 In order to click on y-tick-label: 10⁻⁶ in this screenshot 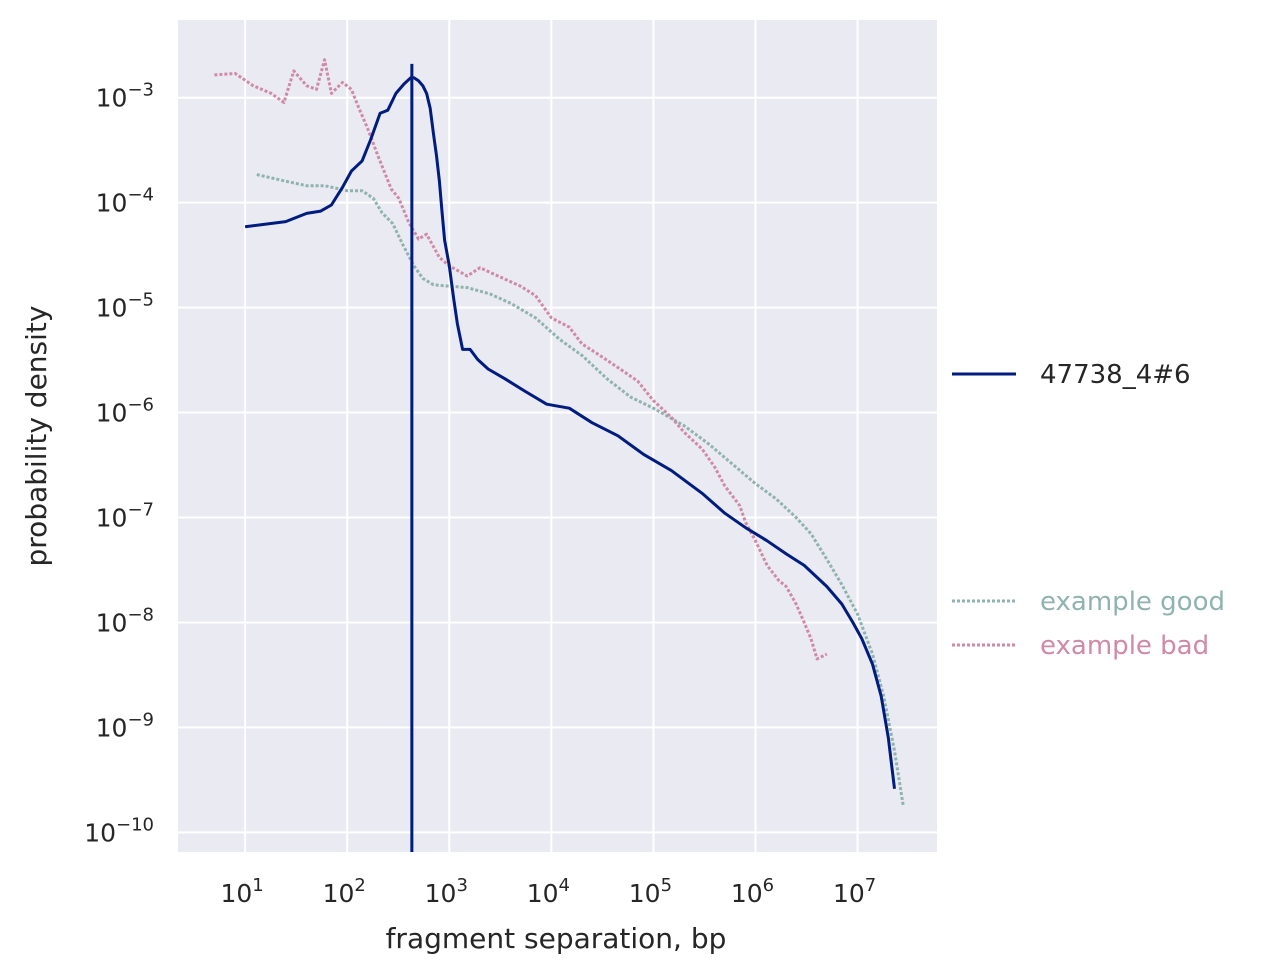, I will do `click(125, 411)`.